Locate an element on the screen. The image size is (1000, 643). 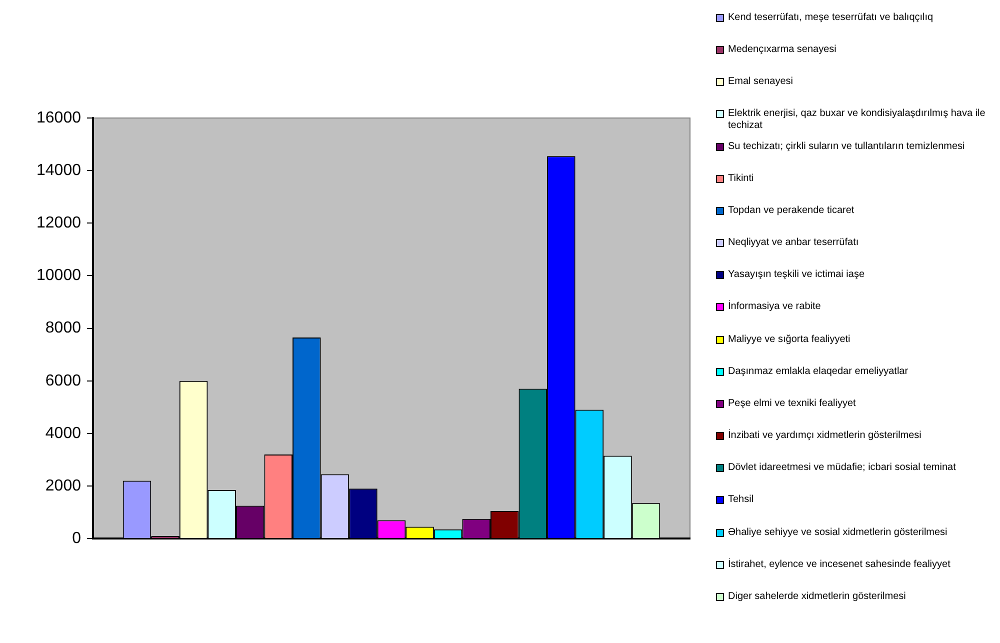
y-tick-label: 0 is located at coordinates (77, 539).